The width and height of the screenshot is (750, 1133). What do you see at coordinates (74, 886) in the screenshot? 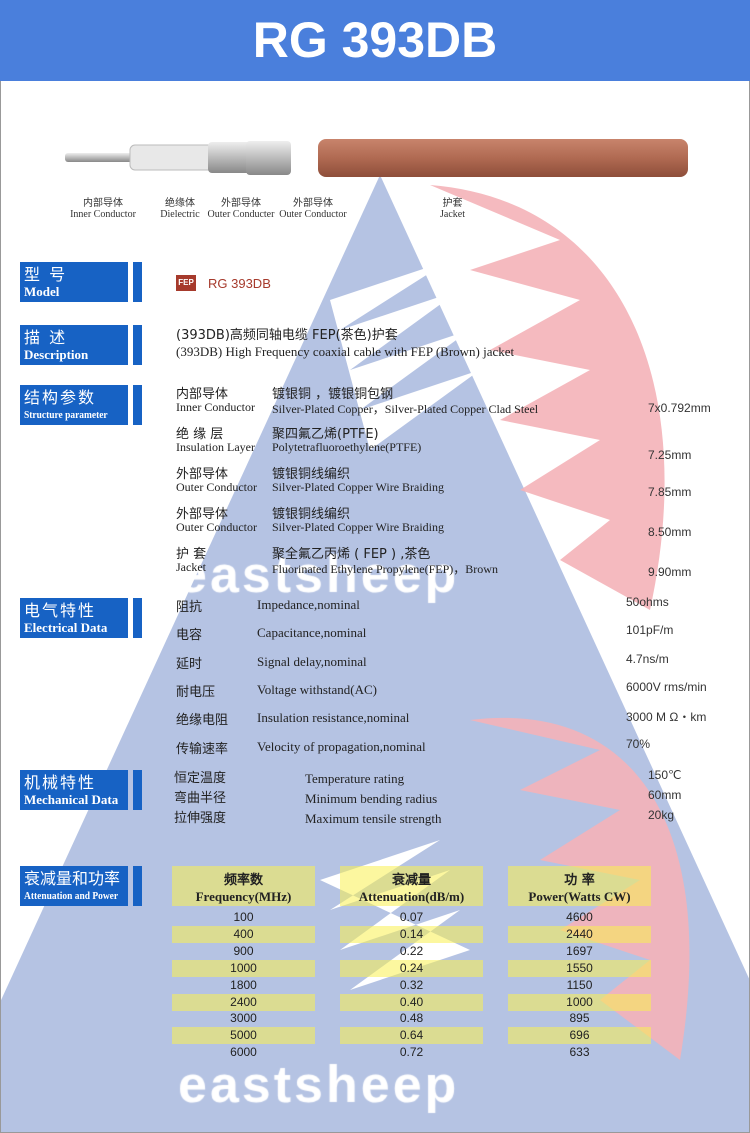
I see `section-label-attenuation: 衰减量和功率 Attenuation and Power` at bounding box center [74, 886].